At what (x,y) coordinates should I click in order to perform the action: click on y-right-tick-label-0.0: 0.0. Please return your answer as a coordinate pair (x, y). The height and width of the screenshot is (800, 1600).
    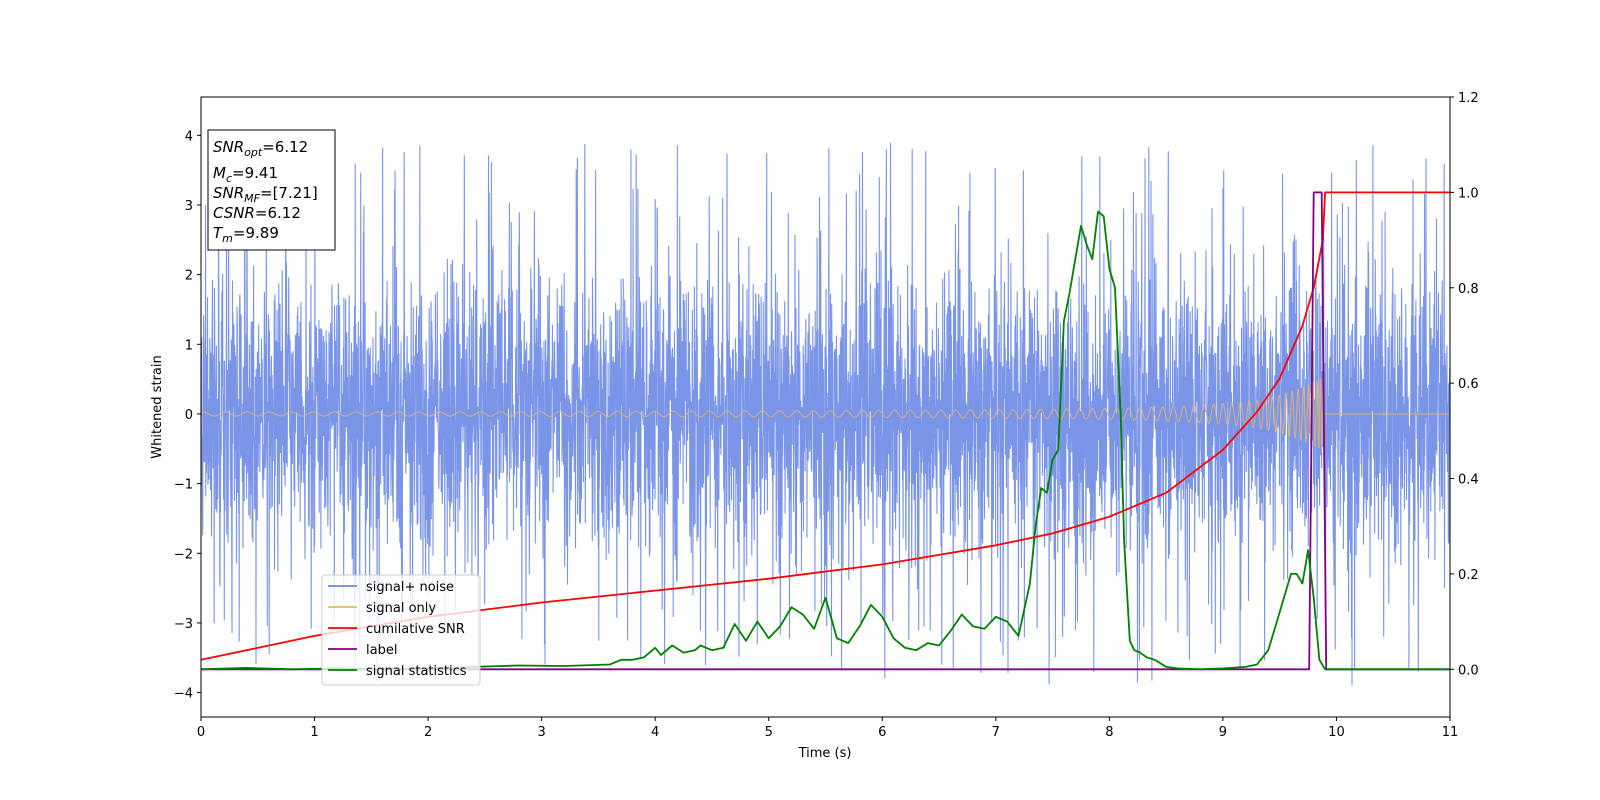
    Looking at the image, I should click on (1468, 670).